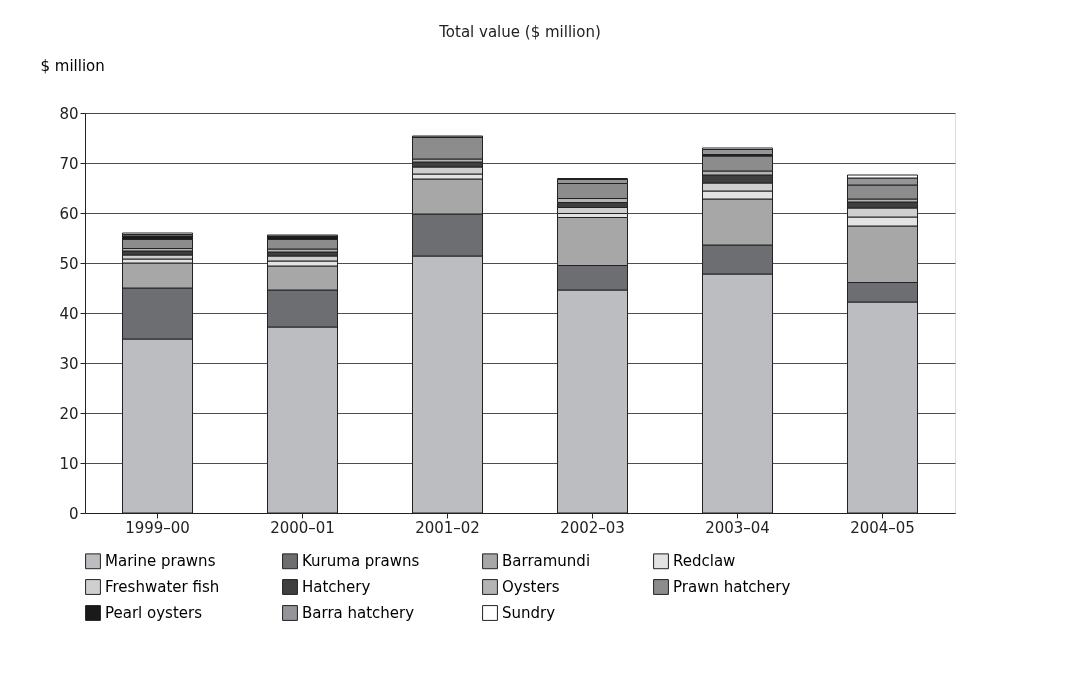 The height and width of the screenshot is (680, 1071). Describe the element at coordinates (447, 527) in the screenshot. I see `x-tick-label: 2001–02` at that location.